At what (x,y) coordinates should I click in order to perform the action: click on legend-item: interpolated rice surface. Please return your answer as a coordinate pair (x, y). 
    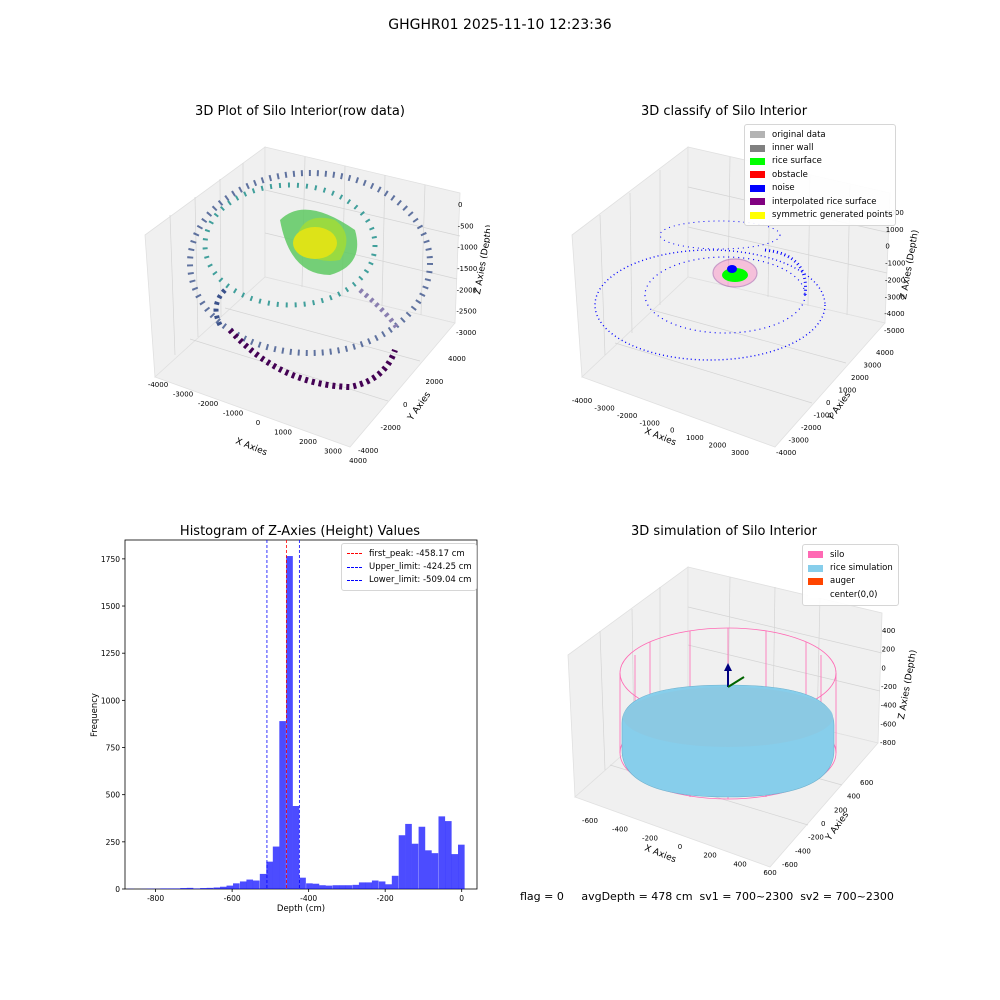
    Looking at the image, I should click on (820, 201).